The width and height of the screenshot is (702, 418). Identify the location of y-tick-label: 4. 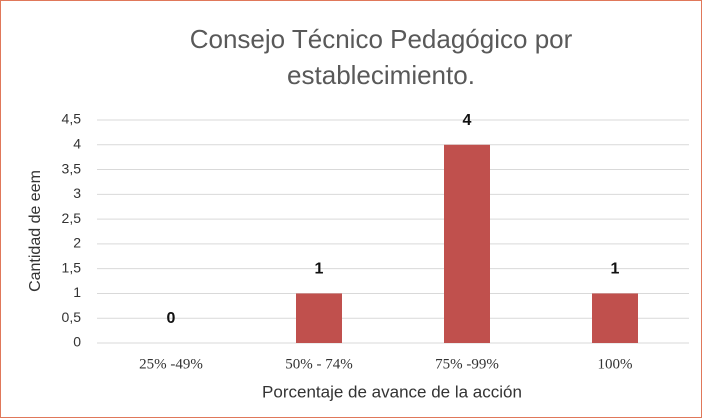
(77, 143).